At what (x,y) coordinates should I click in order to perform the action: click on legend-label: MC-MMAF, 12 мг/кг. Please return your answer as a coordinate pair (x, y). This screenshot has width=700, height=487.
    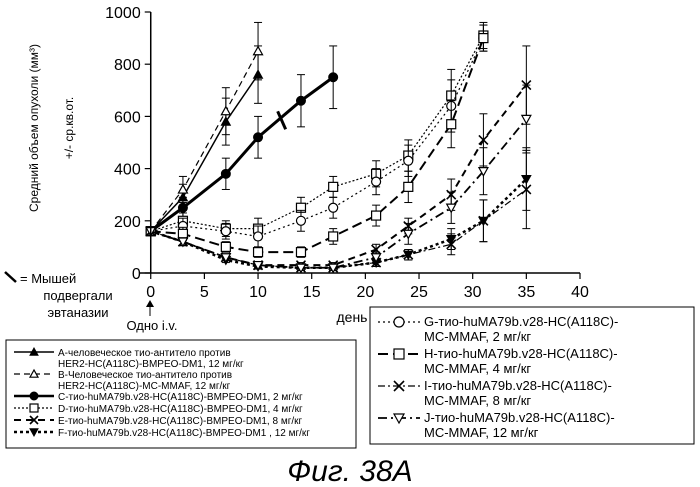
    Looking at the image, I should click on (481, 432).